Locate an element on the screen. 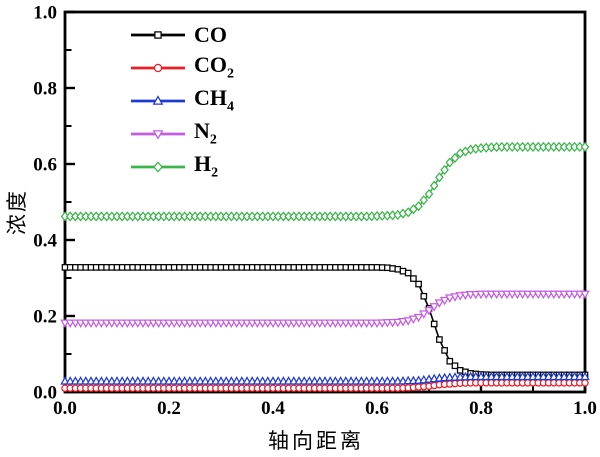  legend-label-co: CO is located at coordinates (210, 34).